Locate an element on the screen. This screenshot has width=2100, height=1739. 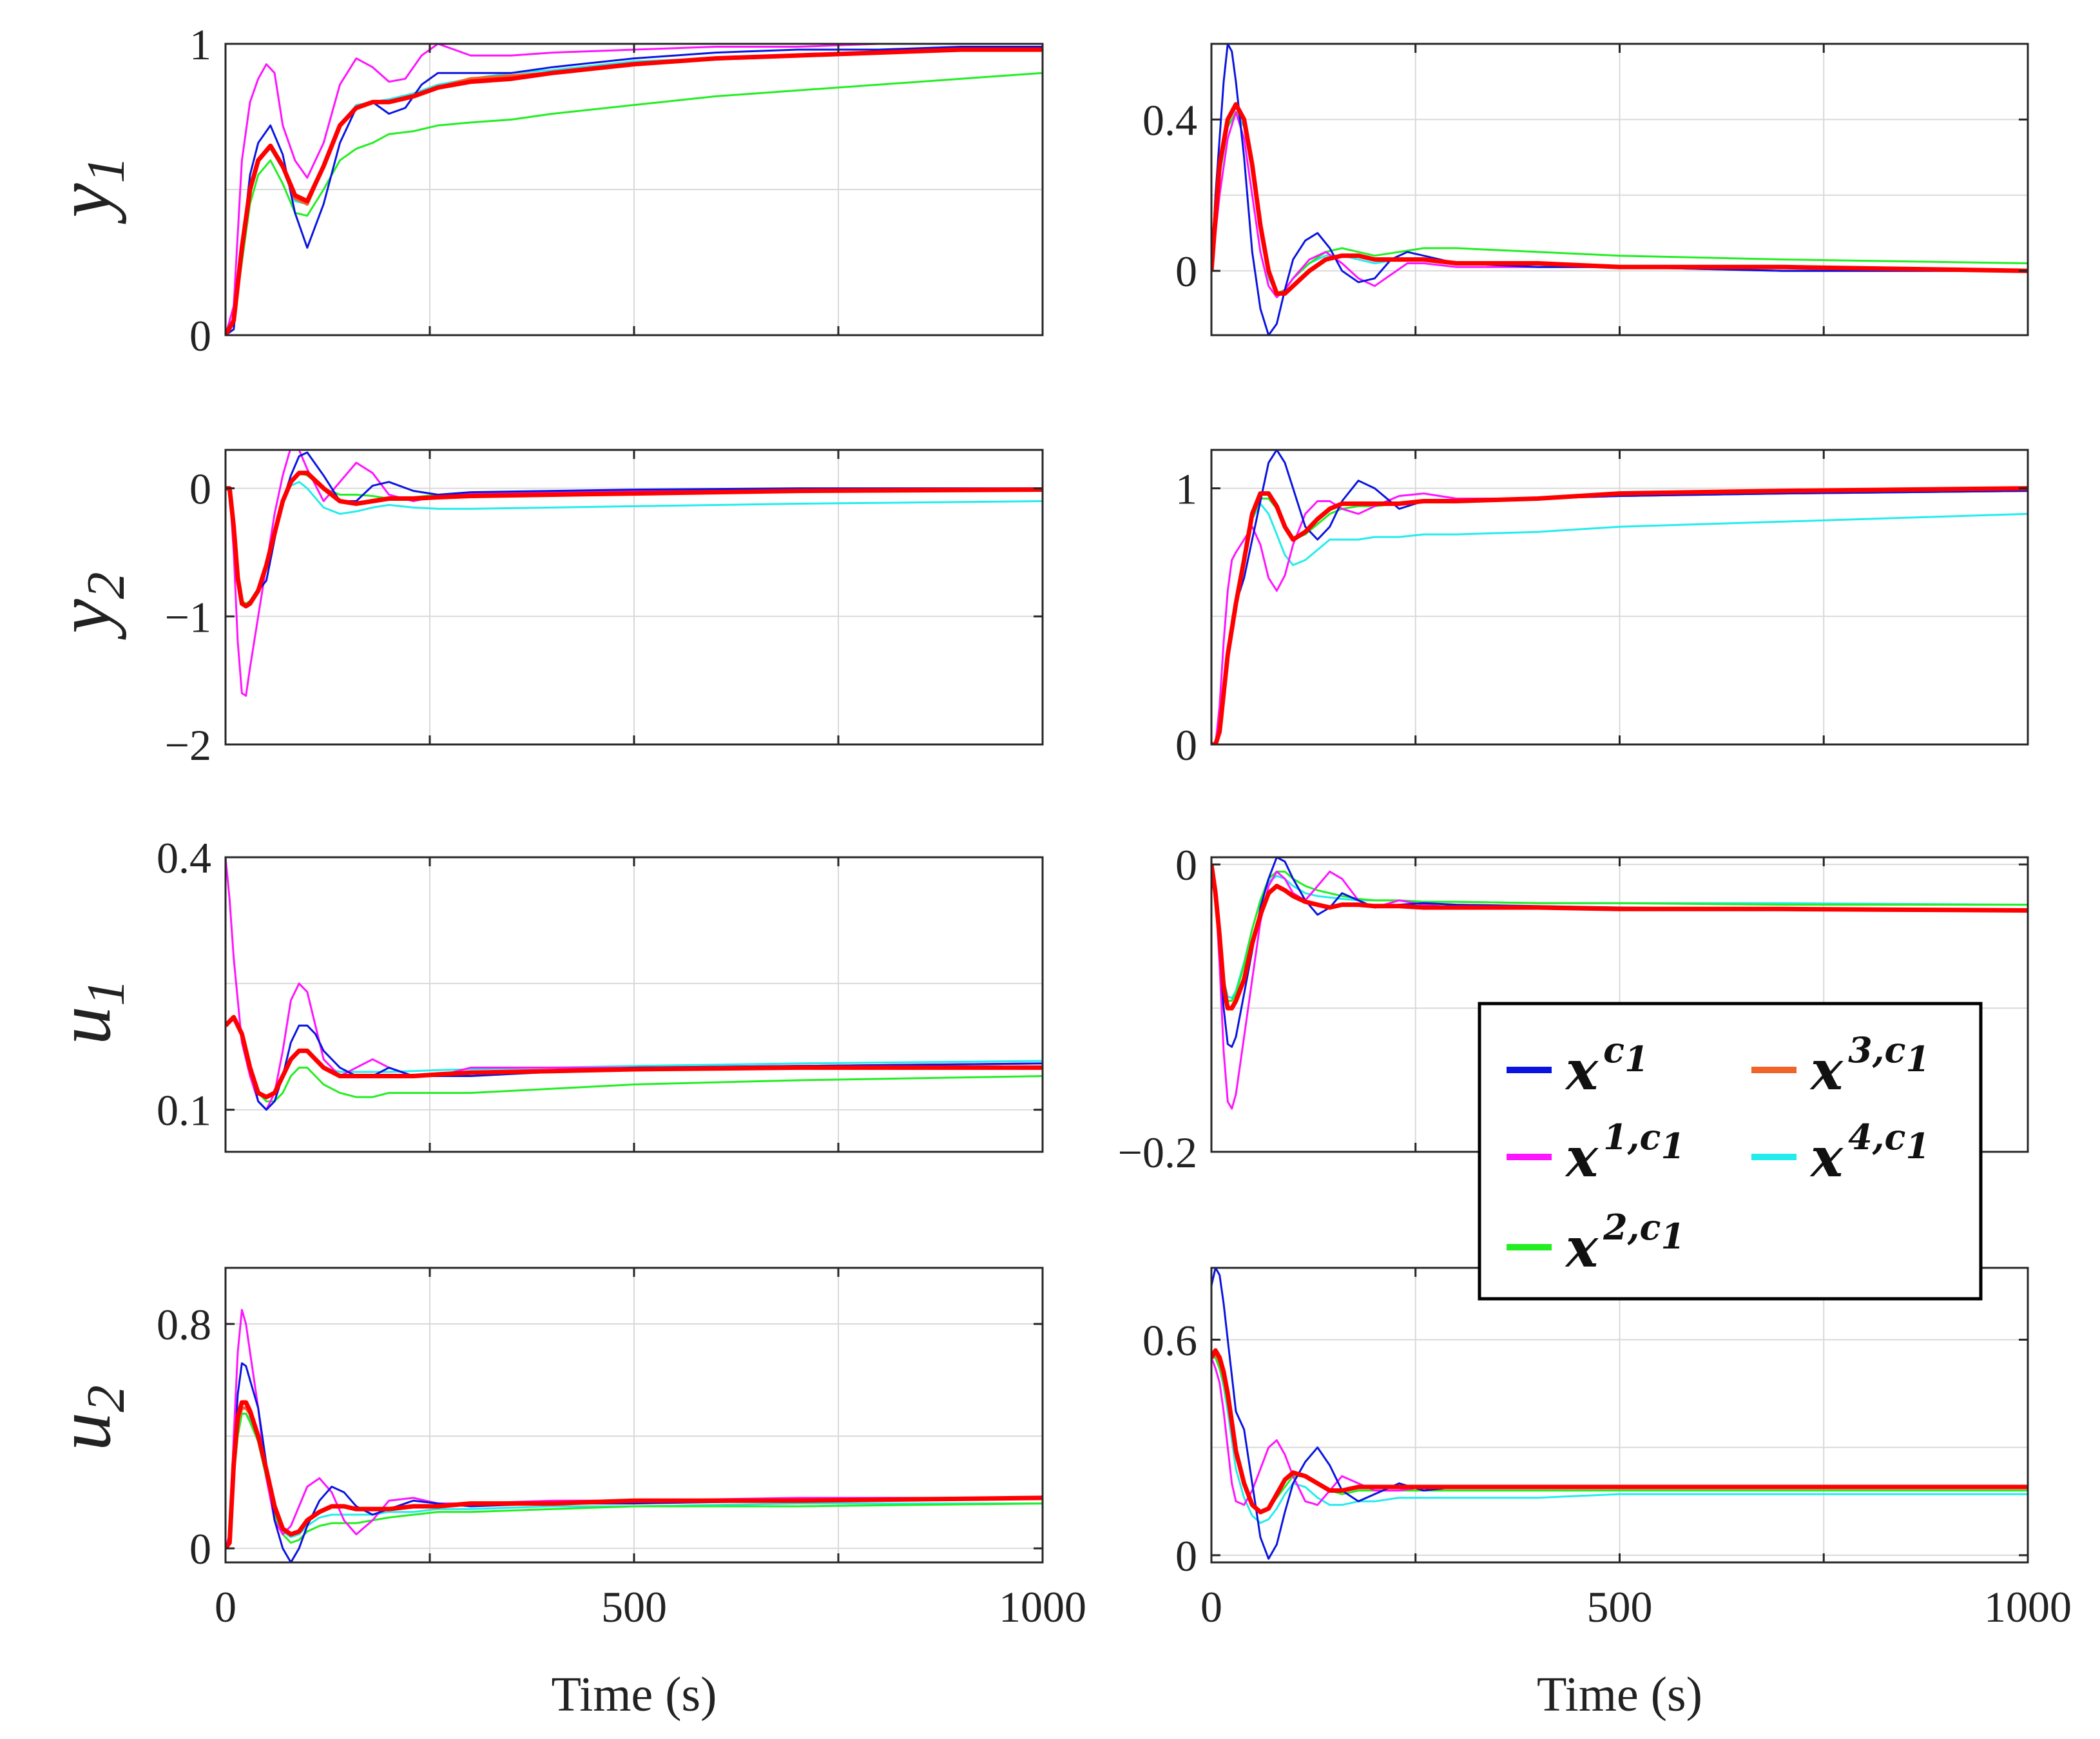
y-tick-label: −0.2 is located at coordinates (1157, 1152).